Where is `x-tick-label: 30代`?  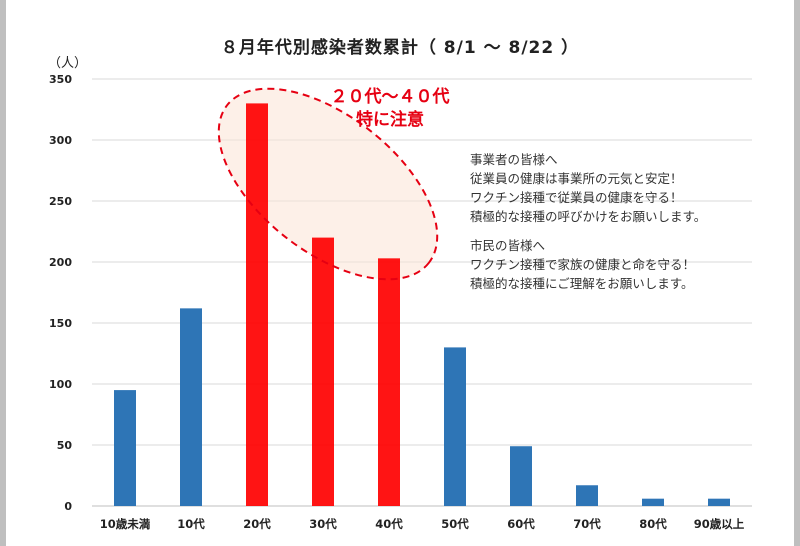
x-tick-label: 30代 is located at coordinates (323, 524).